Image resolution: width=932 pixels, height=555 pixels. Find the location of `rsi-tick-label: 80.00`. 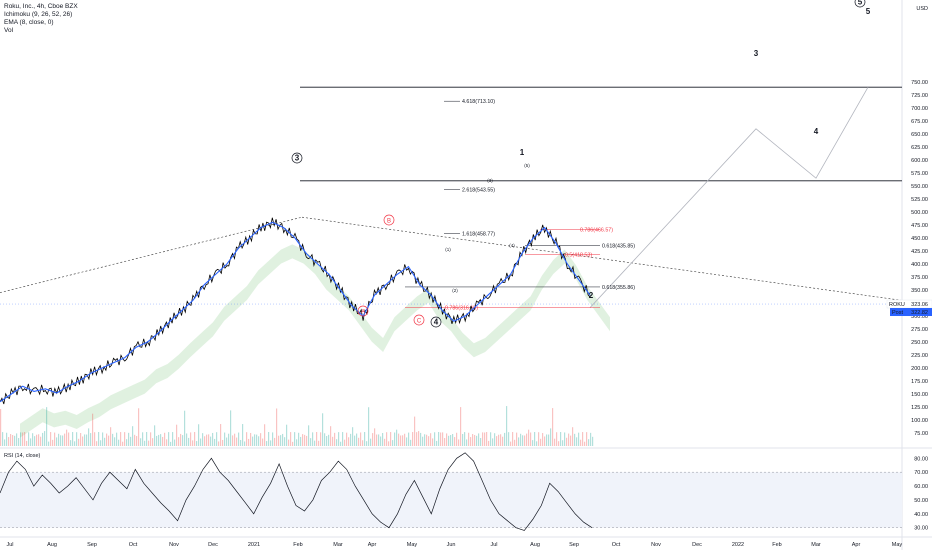

rsi-tick-label: 80.00 is located at coordinates (921, 459).